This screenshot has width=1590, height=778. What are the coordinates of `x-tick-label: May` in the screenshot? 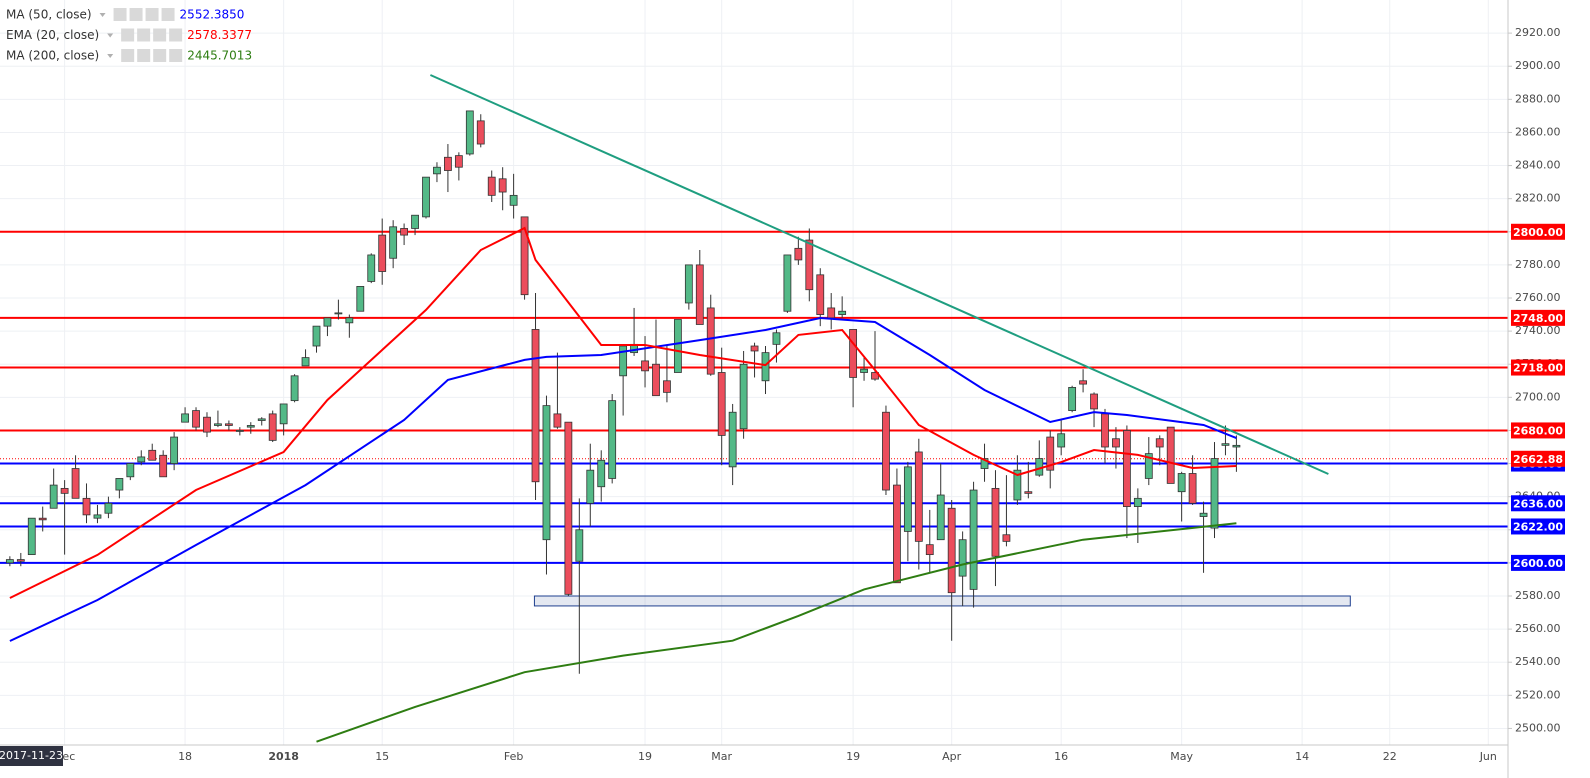 It's located at (1181, 756).